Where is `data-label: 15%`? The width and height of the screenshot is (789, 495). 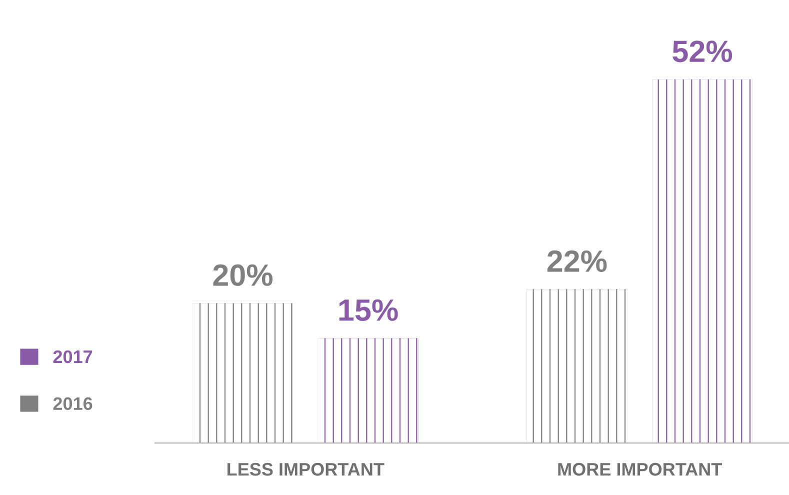 data-label: 15% is located at coordinates (368, 310).